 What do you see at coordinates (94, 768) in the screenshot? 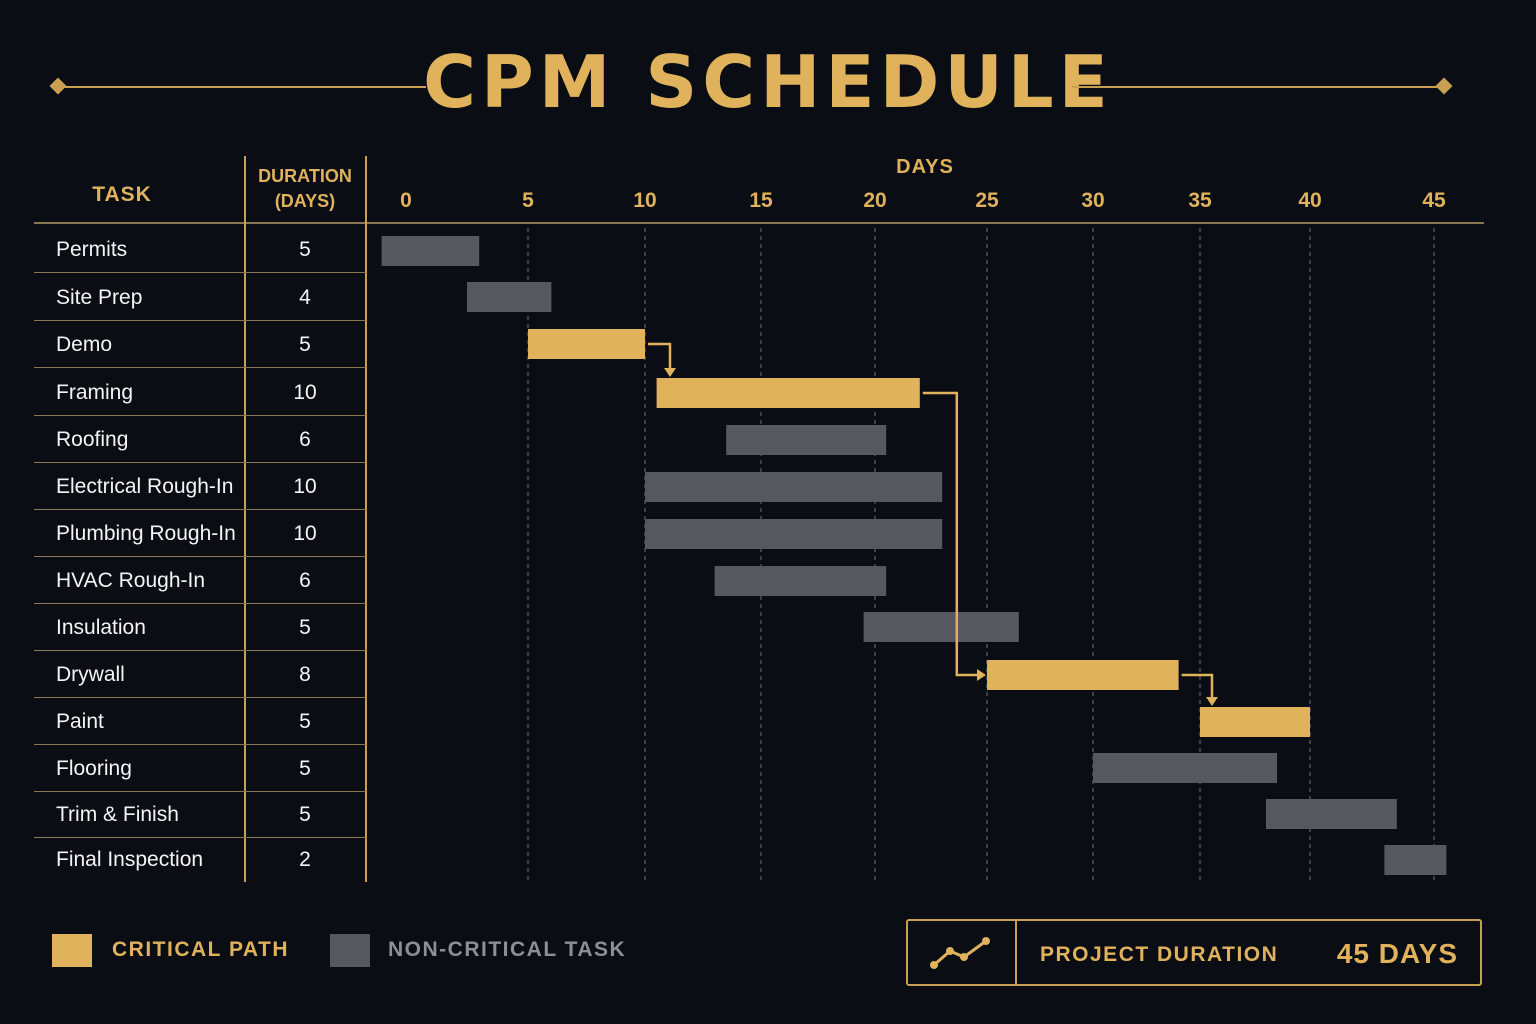
I see `task-name: Flooring` at bounding box center [94, 768].